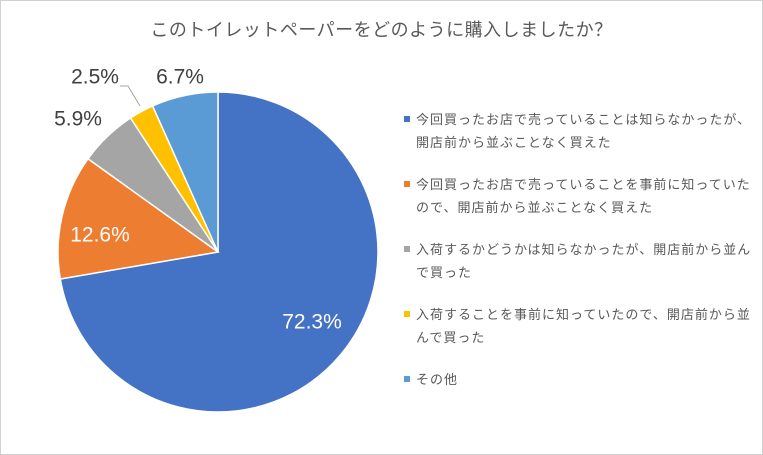  What do you see at coordinates (100, 235) in the screenshot?
I see `data-label: 12.6%` at bounding box center [100, 235].